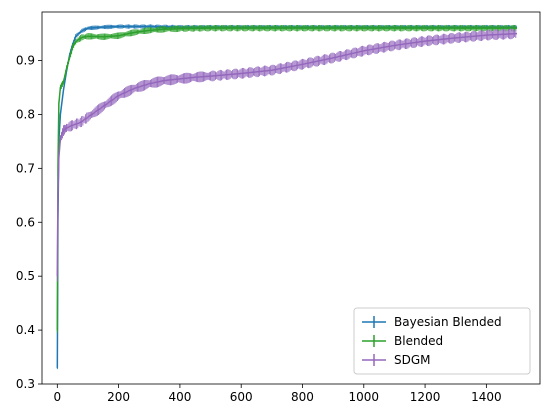 The image size is (551, 416). I want to click on x-tick-label: 1000, so click(364, 397).